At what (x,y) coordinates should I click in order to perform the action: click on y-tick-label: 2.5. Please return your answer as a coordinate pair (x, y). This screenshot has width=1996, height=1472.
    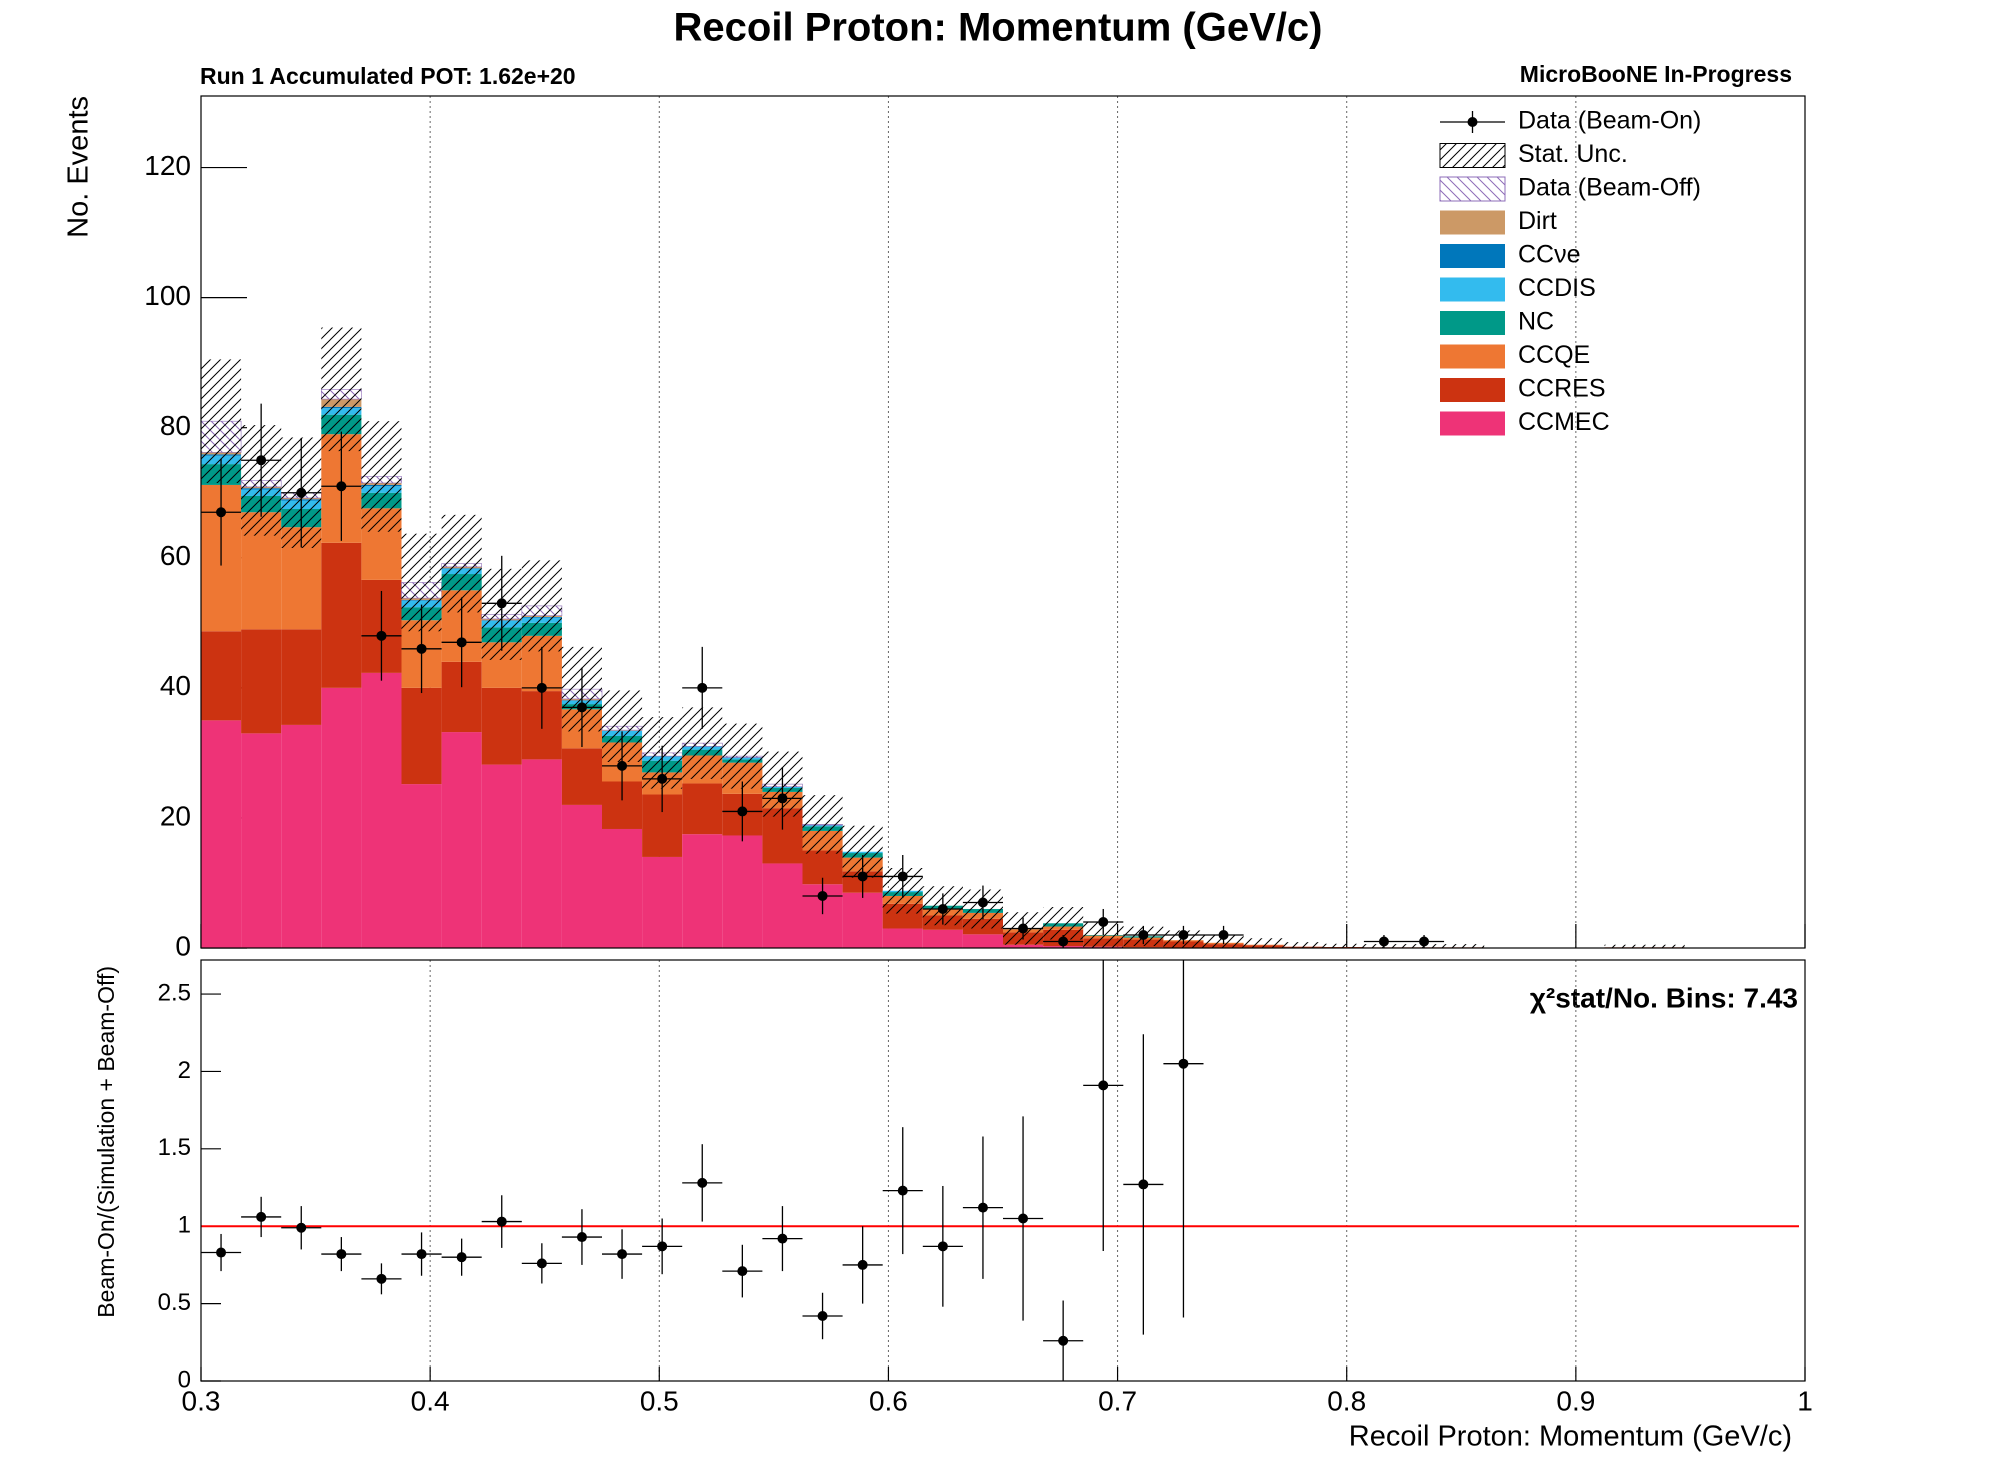
    Looking at the image, I should click on (174, 992).